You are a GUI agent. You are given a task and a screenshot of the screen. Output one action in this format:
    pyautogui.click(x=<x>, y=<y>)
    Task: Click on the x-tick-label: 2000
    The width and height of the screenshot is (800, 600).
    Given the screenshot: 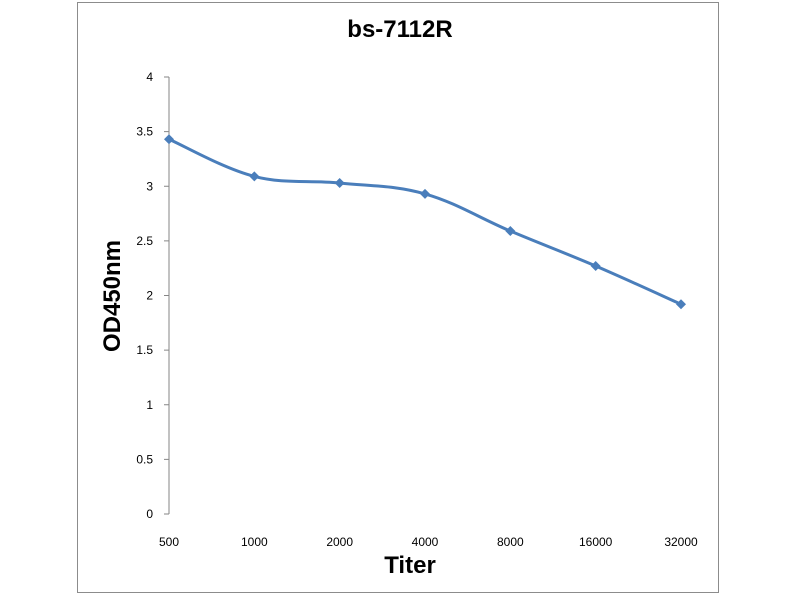 What is the action you would take?
    pyautogui.click(x=339, y=542)
    